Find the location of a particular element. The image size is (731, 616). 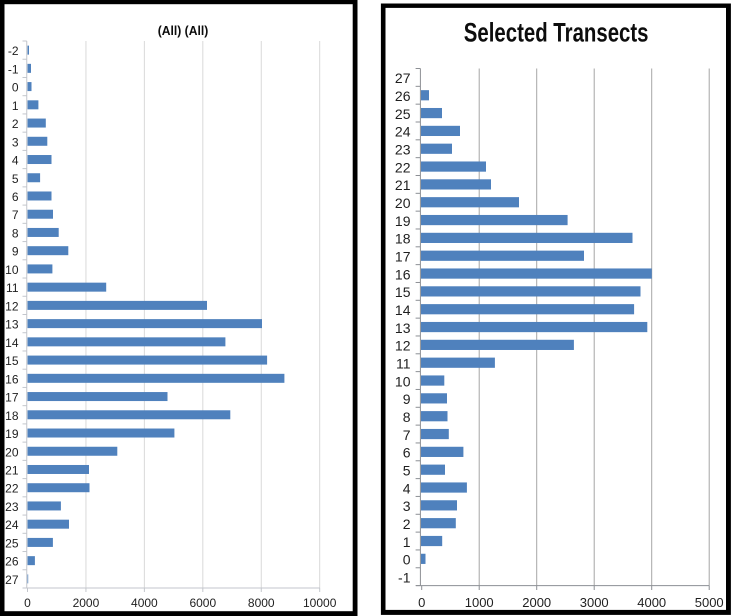

svg-text: 10000 is located at coordinates (320, 603).